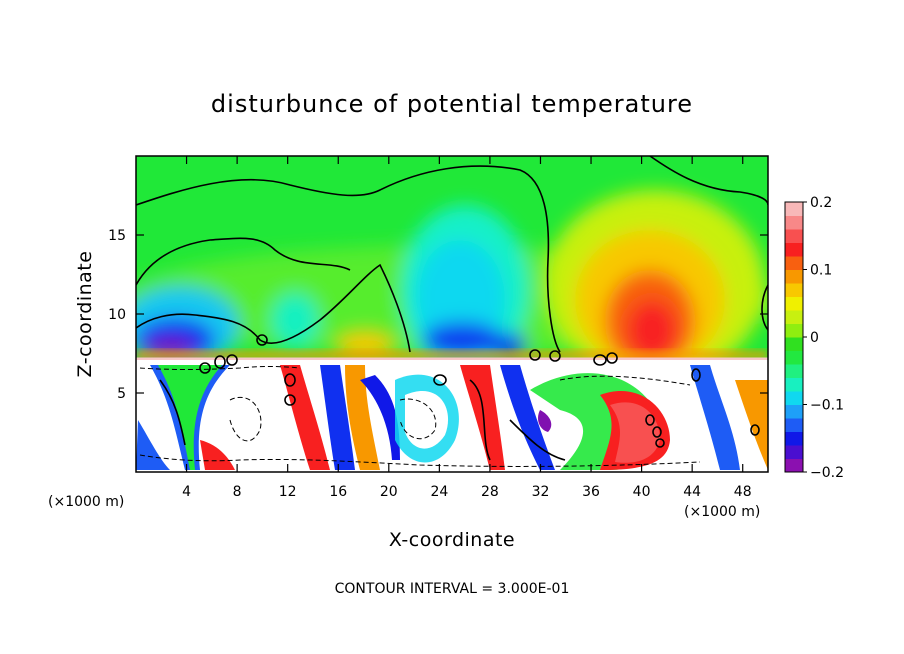 The height and width of the screenshot is (654, 904). I want to click on cold-core, so click(544, 421).